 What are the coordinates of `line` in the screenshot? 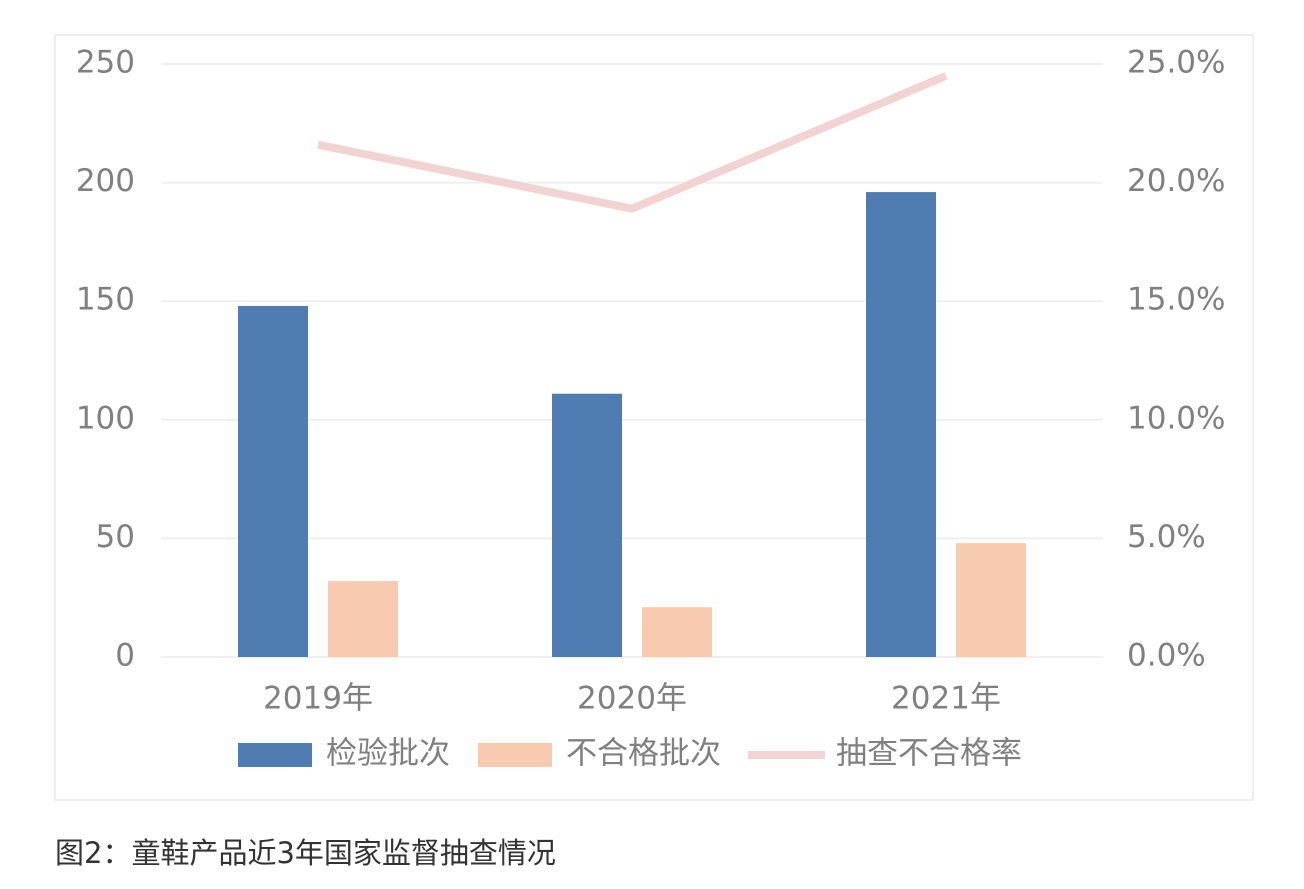 It's located at (632, 142).